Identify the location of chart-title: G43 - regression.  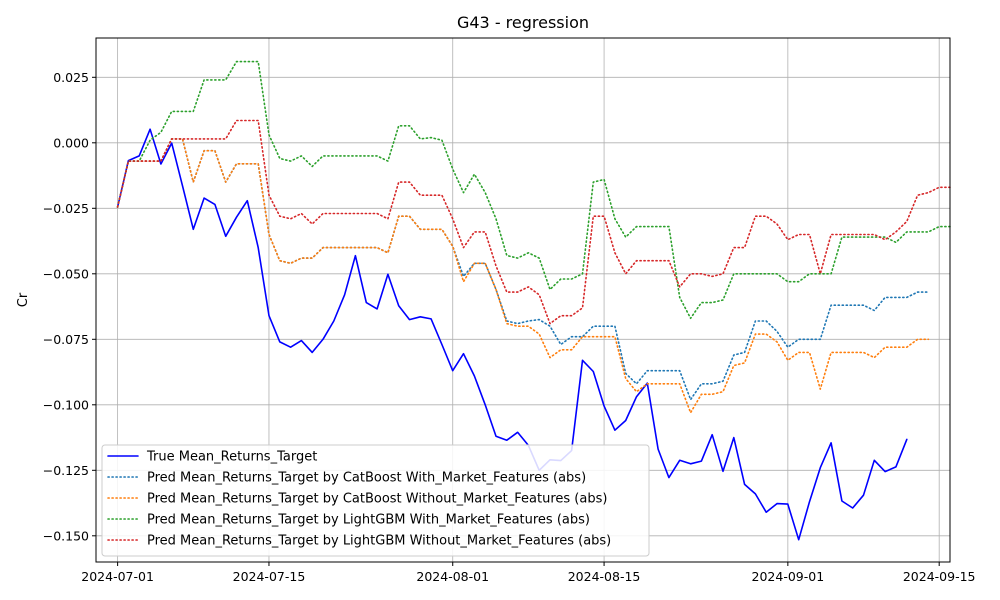
(523, 22).